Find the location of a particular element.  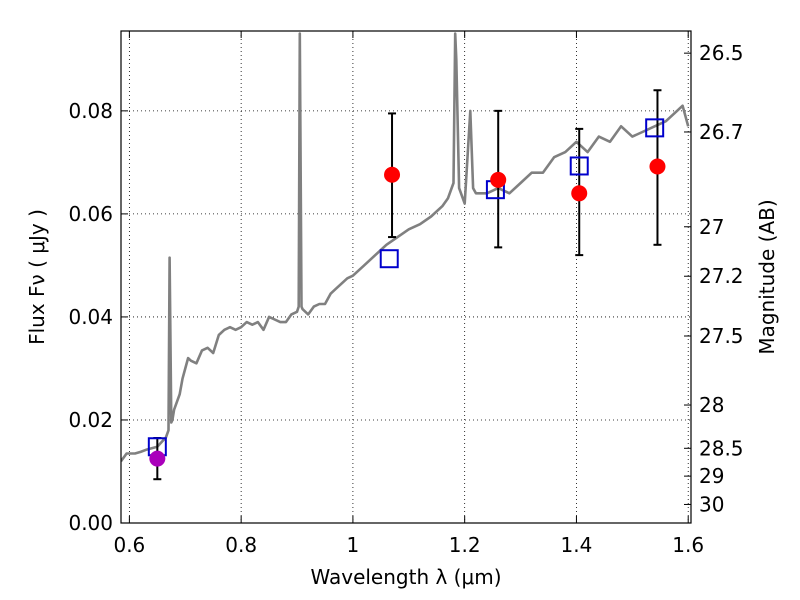

y-tick-label: 0.02 is located at coordinates (90, 420).